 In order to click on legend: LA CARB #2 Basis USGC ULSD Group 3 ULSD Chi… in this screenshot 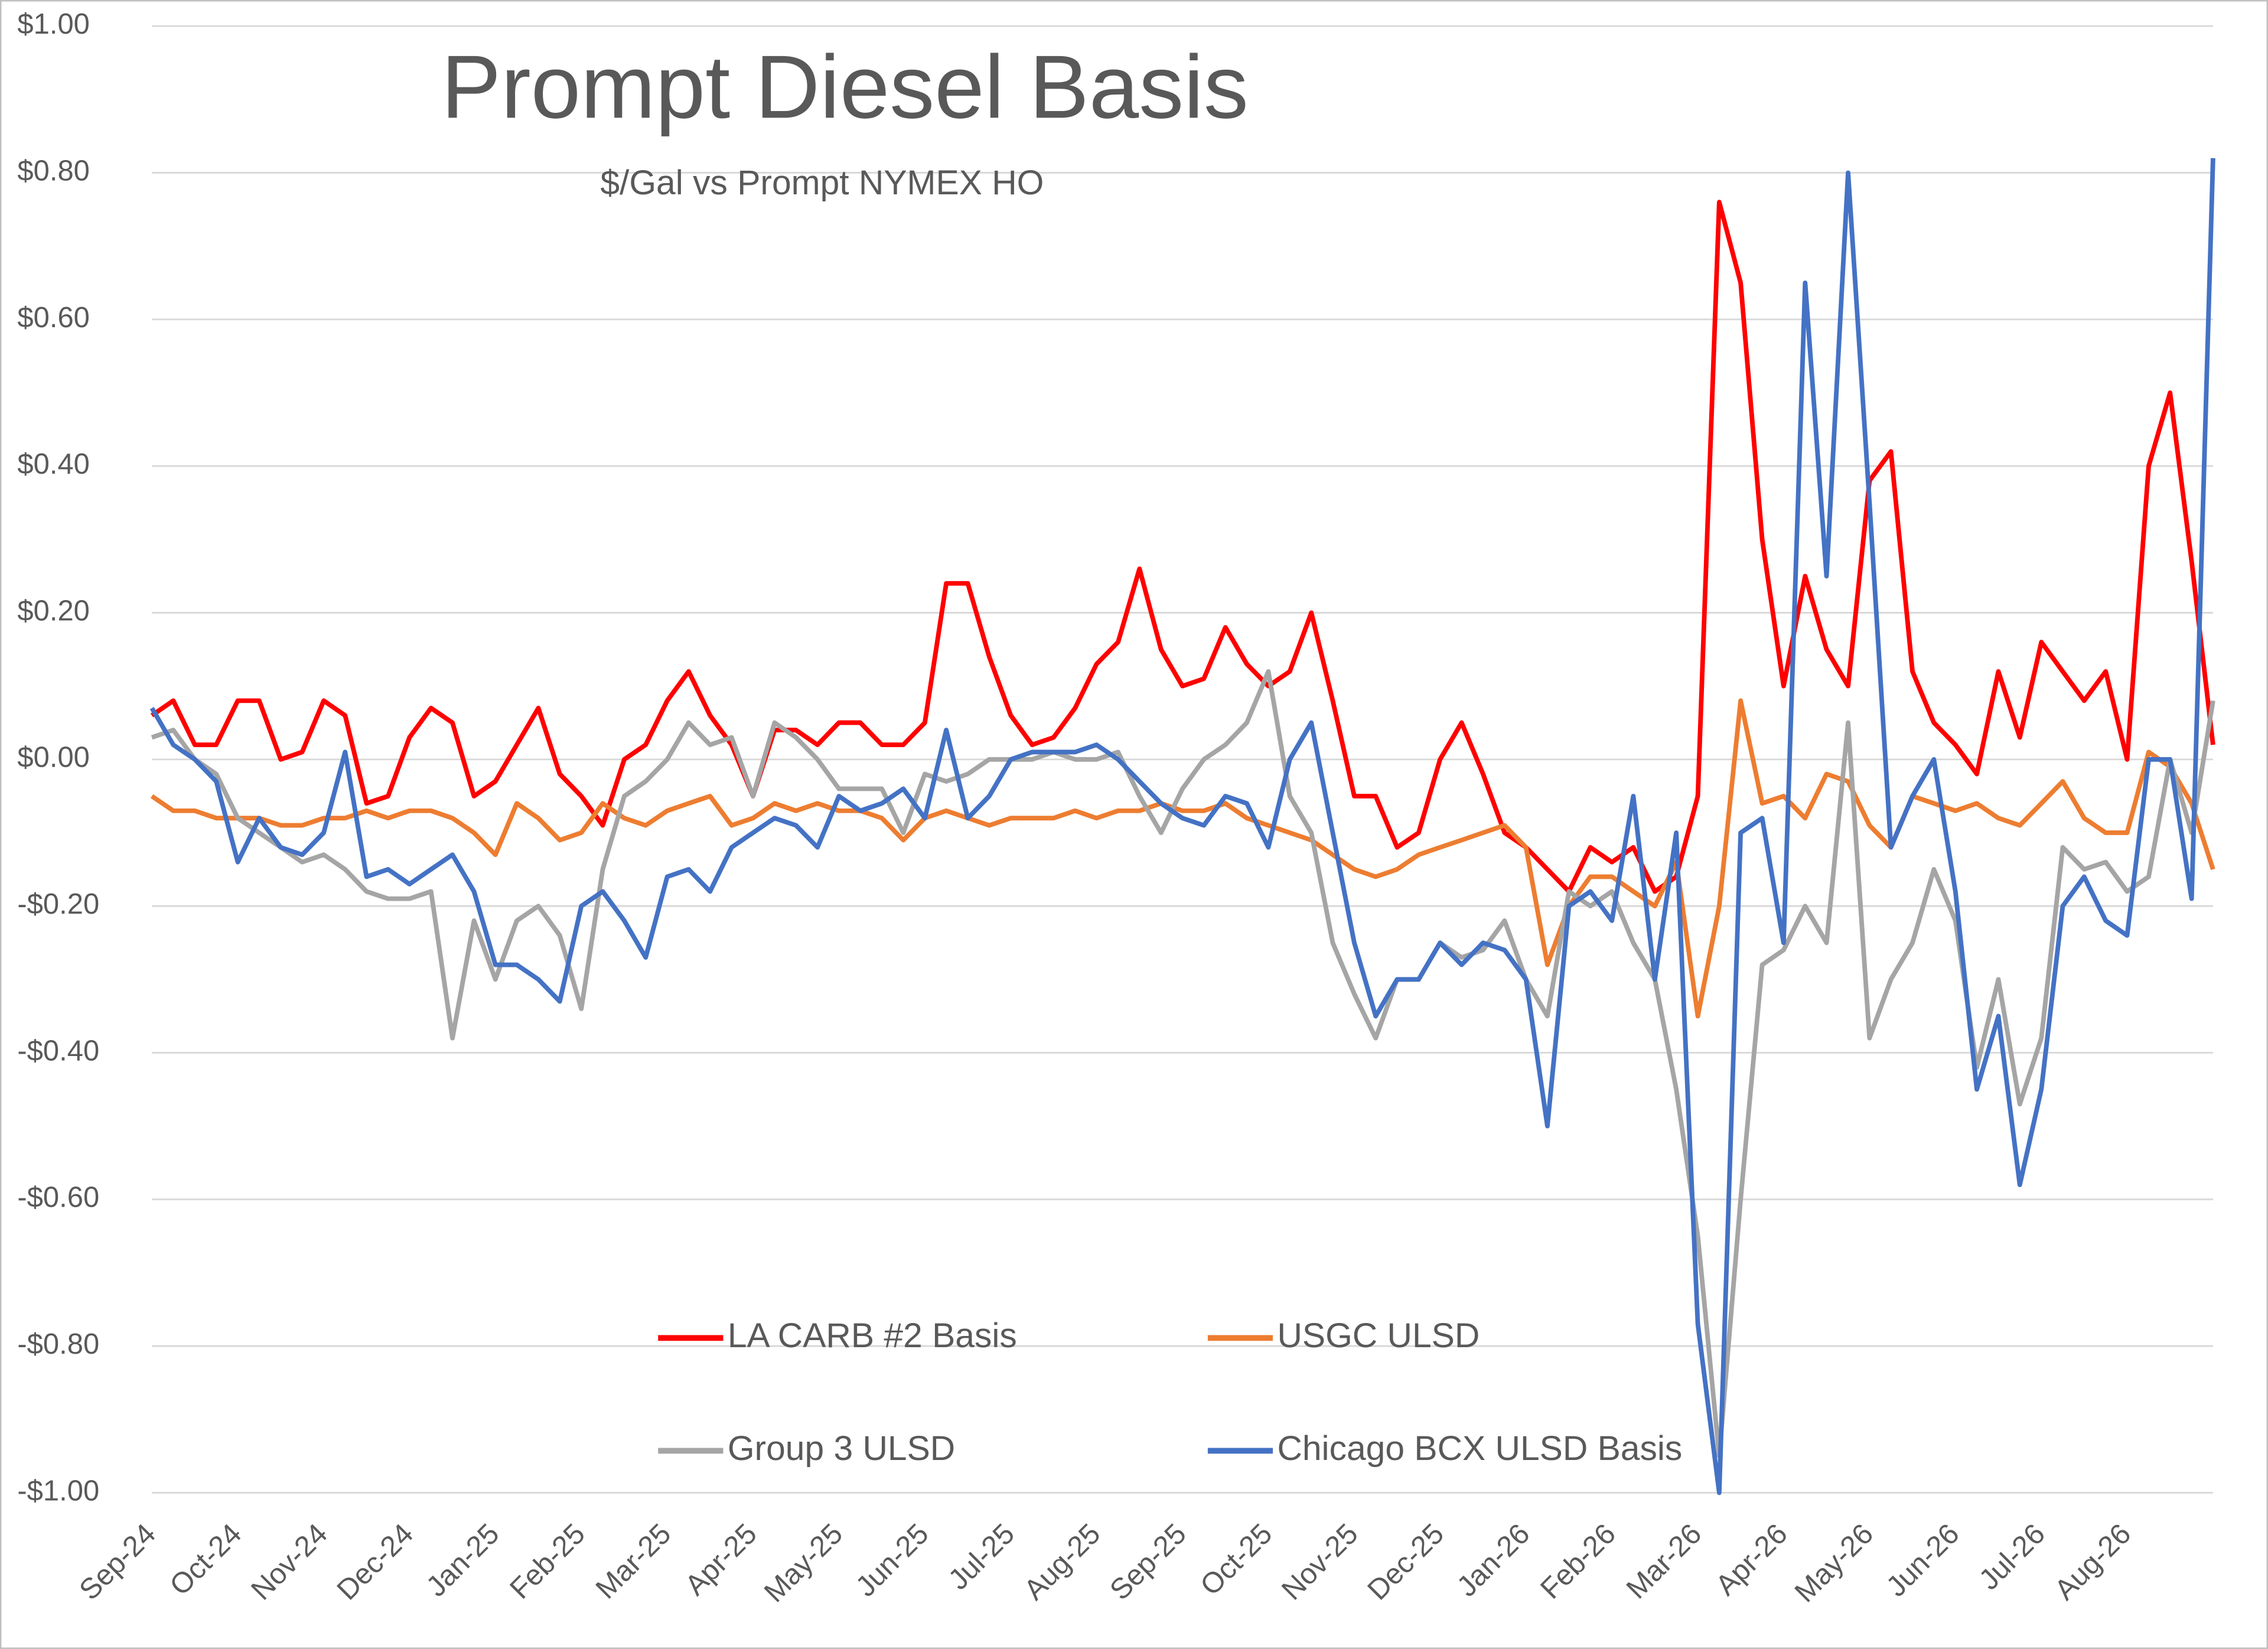, I will do `click(1170, 1392)`.